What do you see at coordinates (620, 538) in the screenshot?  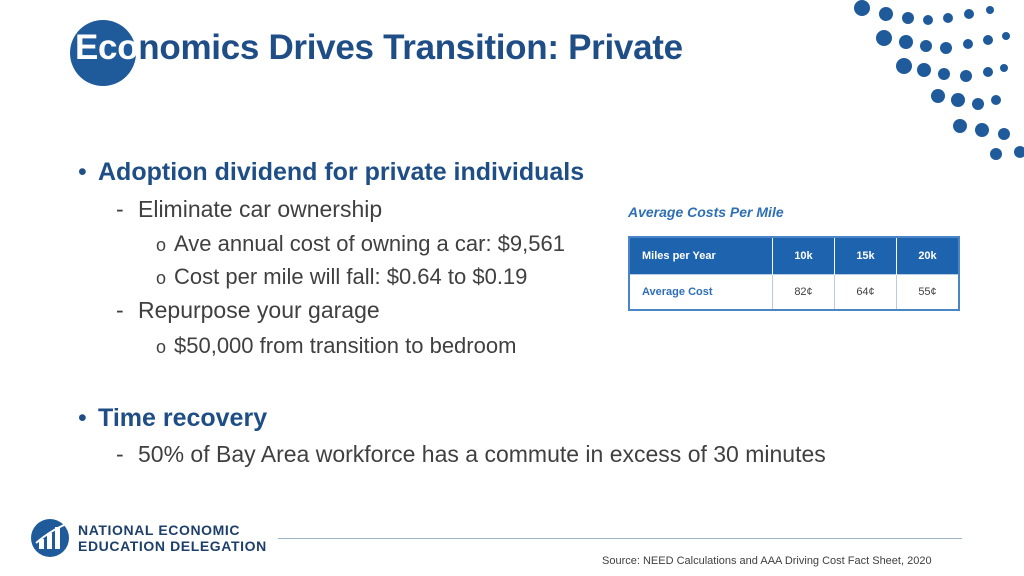 I see `footer-divider` at bounding box center [620, 538].